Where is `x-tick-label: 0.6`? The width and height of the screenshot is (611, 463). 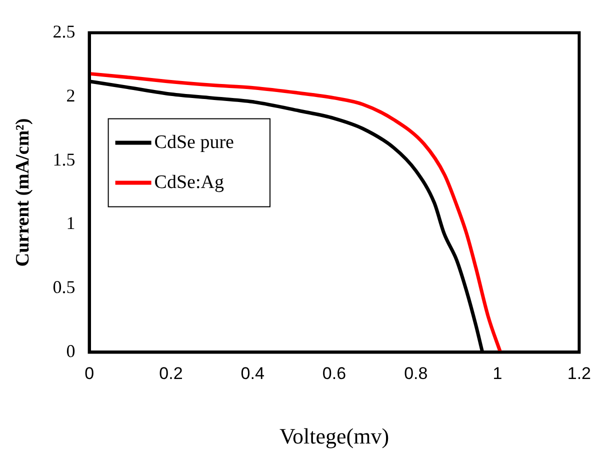
x-tick-label: 0.6 is located at coordinates (334, 374).